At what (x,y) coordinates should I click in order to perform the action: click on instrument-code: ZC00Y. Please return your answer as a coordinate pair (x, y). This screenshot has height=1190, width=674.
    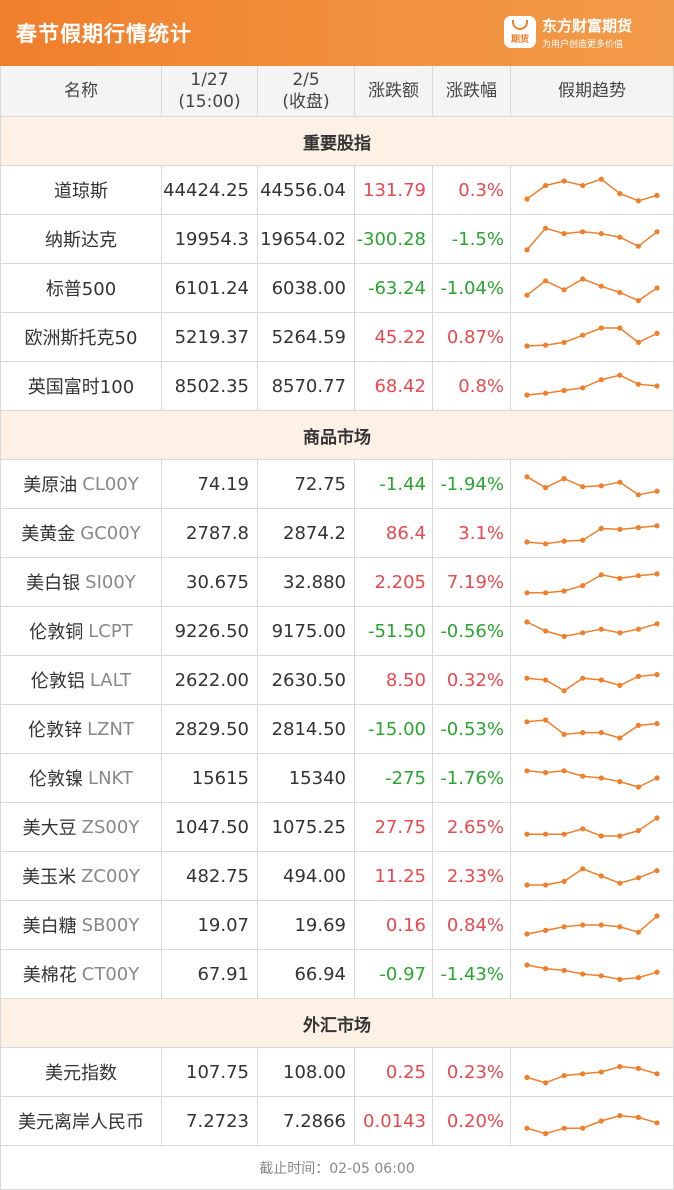
    Looking at the image, I should click on (110, 876).